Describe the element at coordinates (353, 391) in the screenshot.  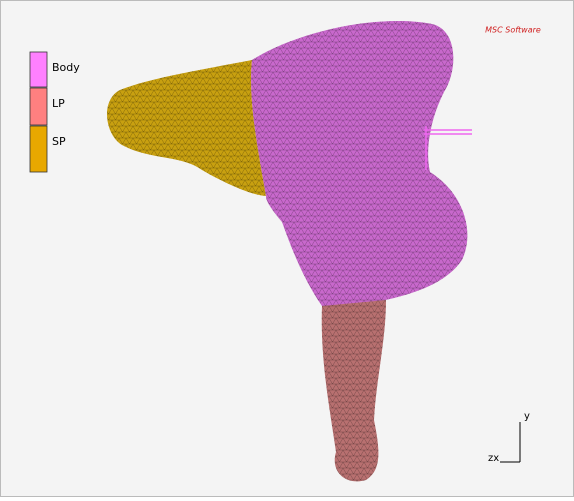
I see `lp-mesh` at that location.